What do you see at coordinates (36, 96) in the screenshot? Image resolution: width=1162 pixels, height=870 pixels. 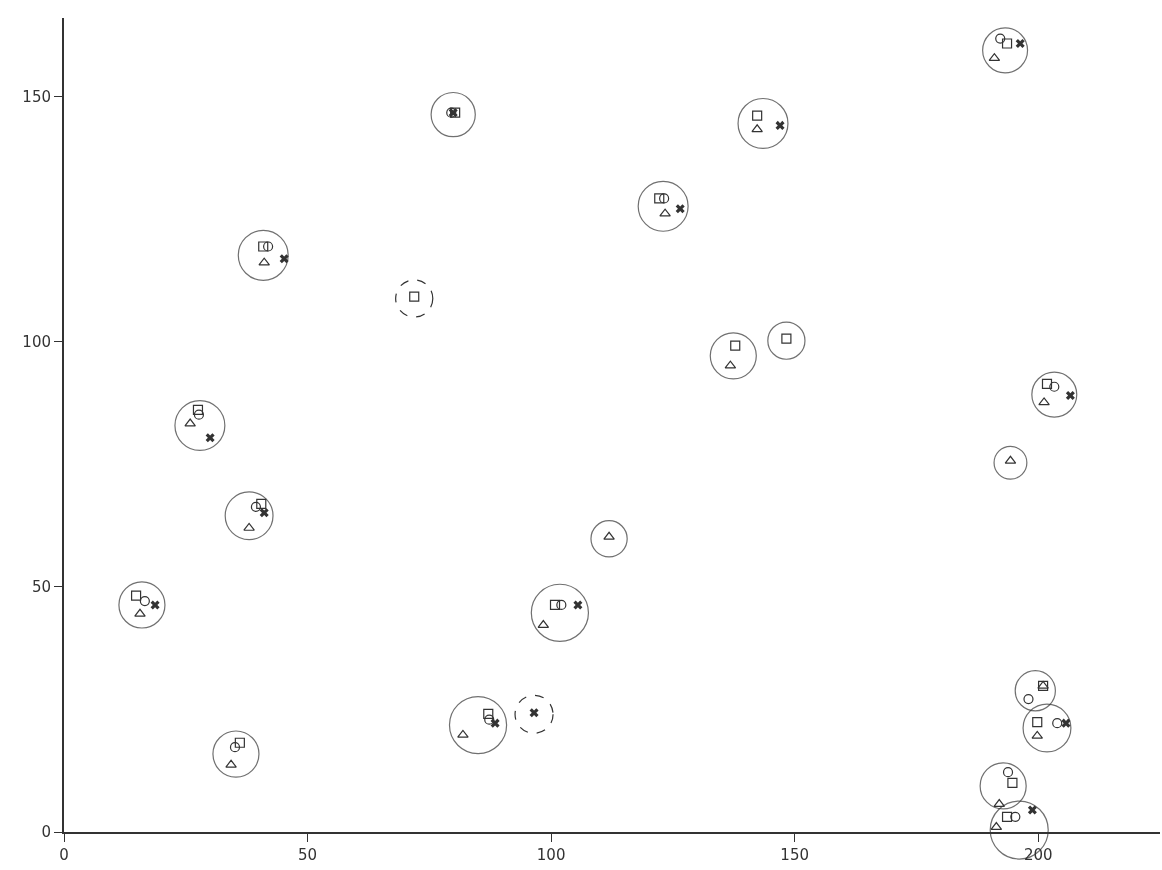 I see `y-tick-label: 150` at bounding box center [36, 96].